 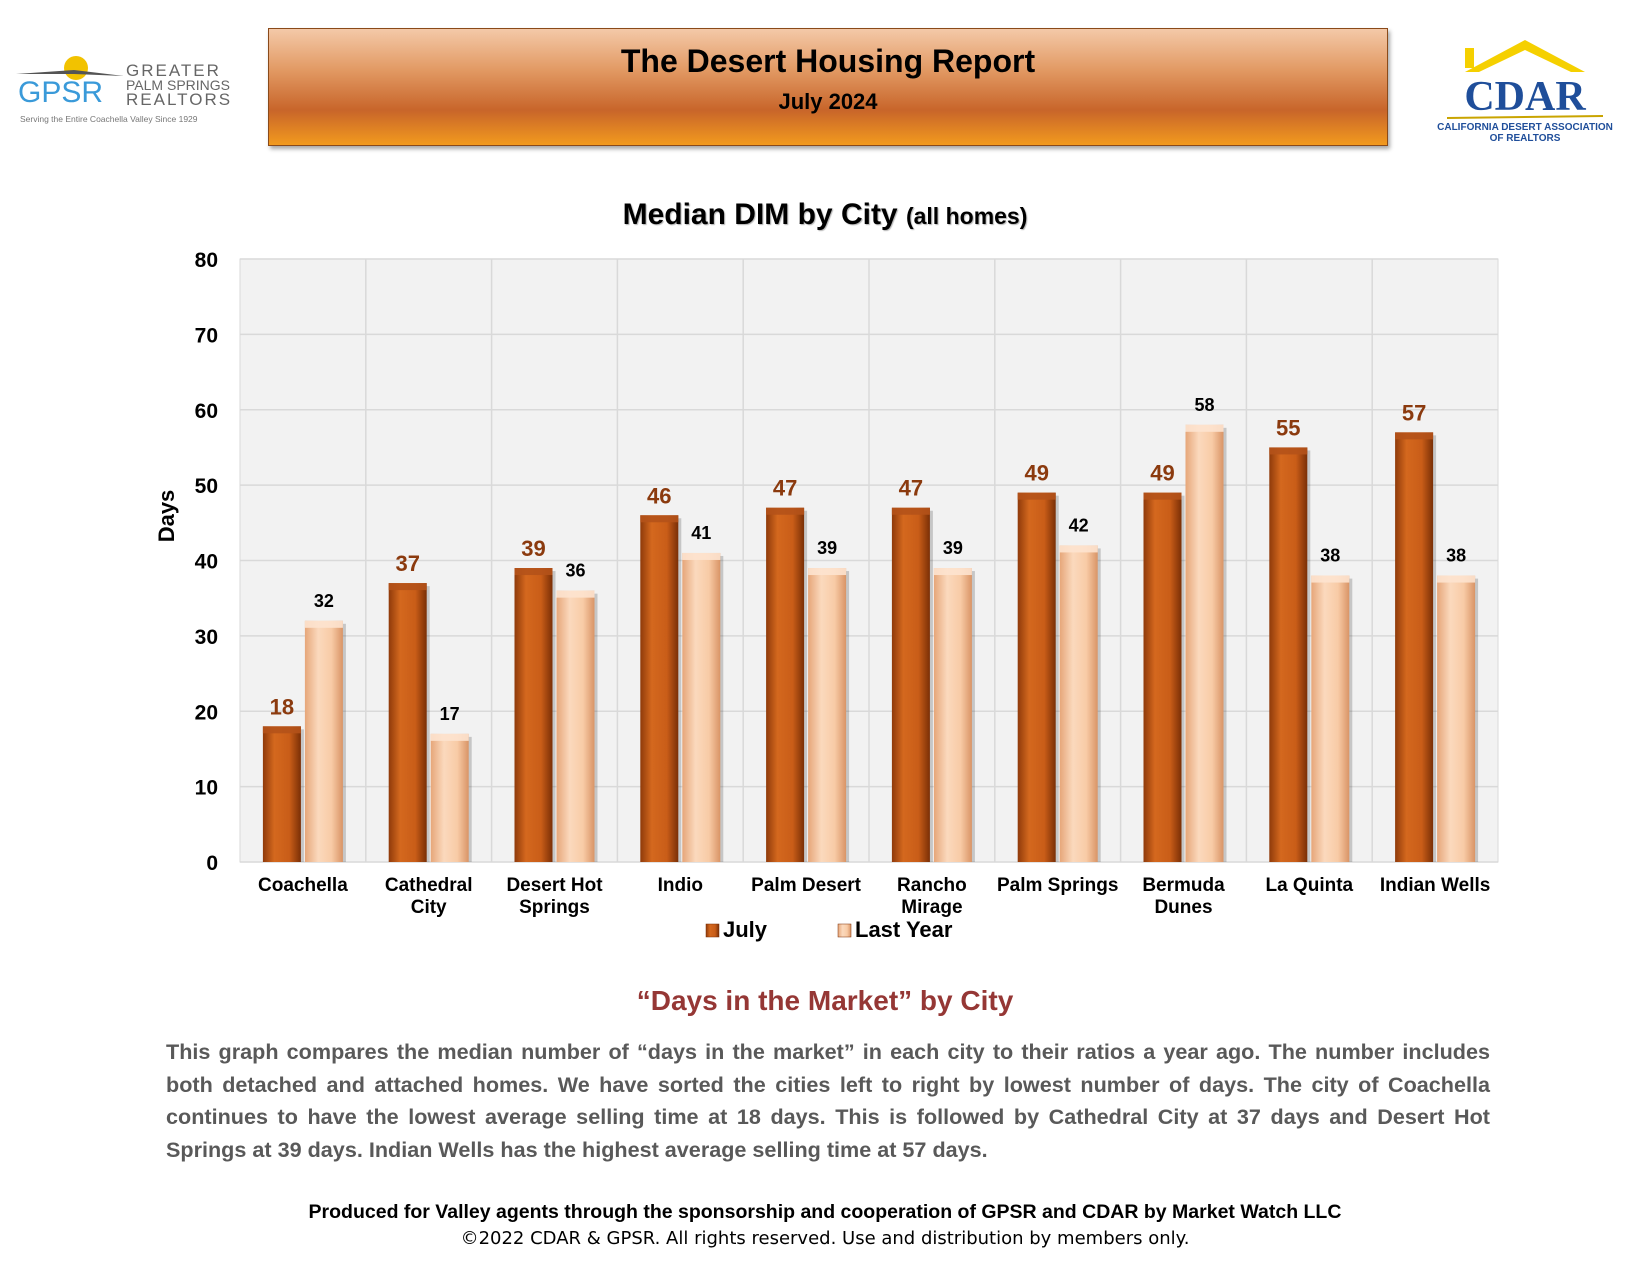 What do you see at coordinates (1525, 56) in the screenshot?
I see `house-roof-icon` at bounding box center [1525, 56].